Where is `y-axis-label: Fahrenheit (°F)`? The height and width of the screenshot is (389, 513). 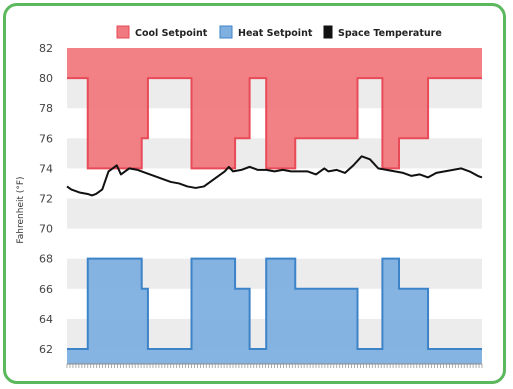
y-axis-label: Fahrenheit (°F) is located at coordinates (21, 209).